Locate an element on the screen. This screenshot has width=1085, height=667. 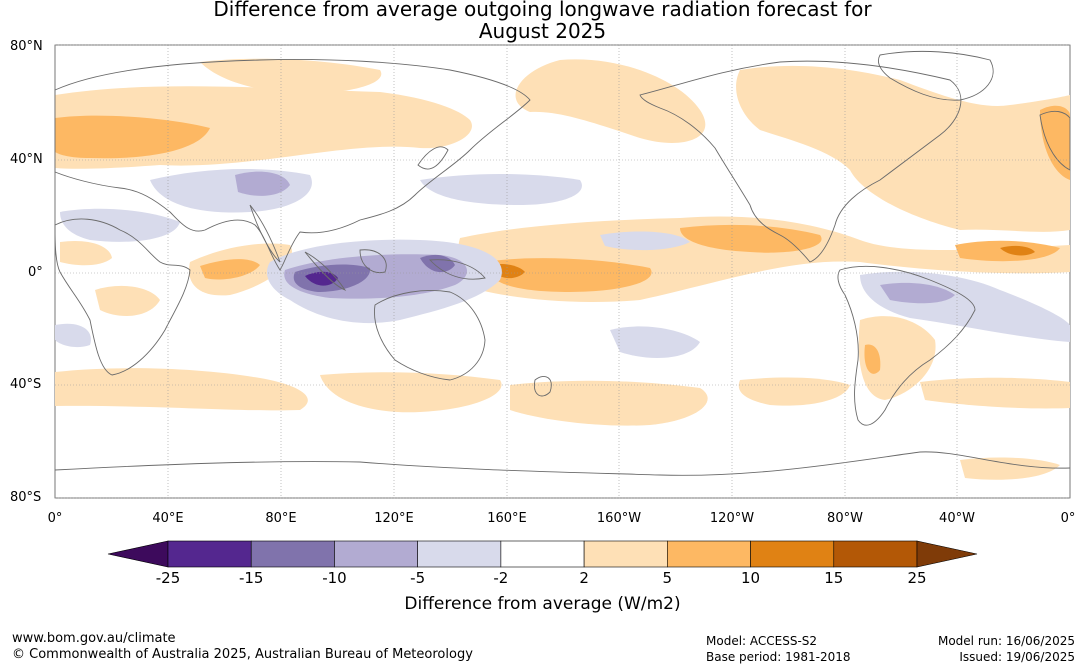
lon-label: 40°E is located at coordinates (168, 518).